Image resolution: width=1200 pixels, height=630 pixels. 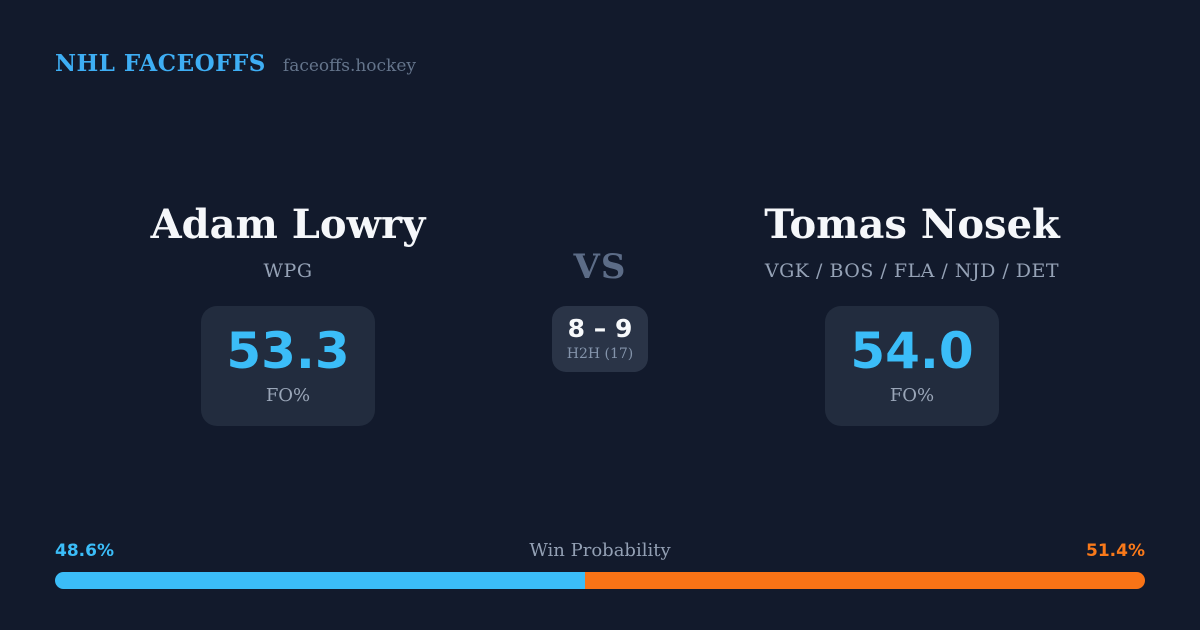 What do you see at coordinates (160, 63) in the screenshot?
I see `brand-logo: NHL FACEOFFS` at bounding box center [160, 63].